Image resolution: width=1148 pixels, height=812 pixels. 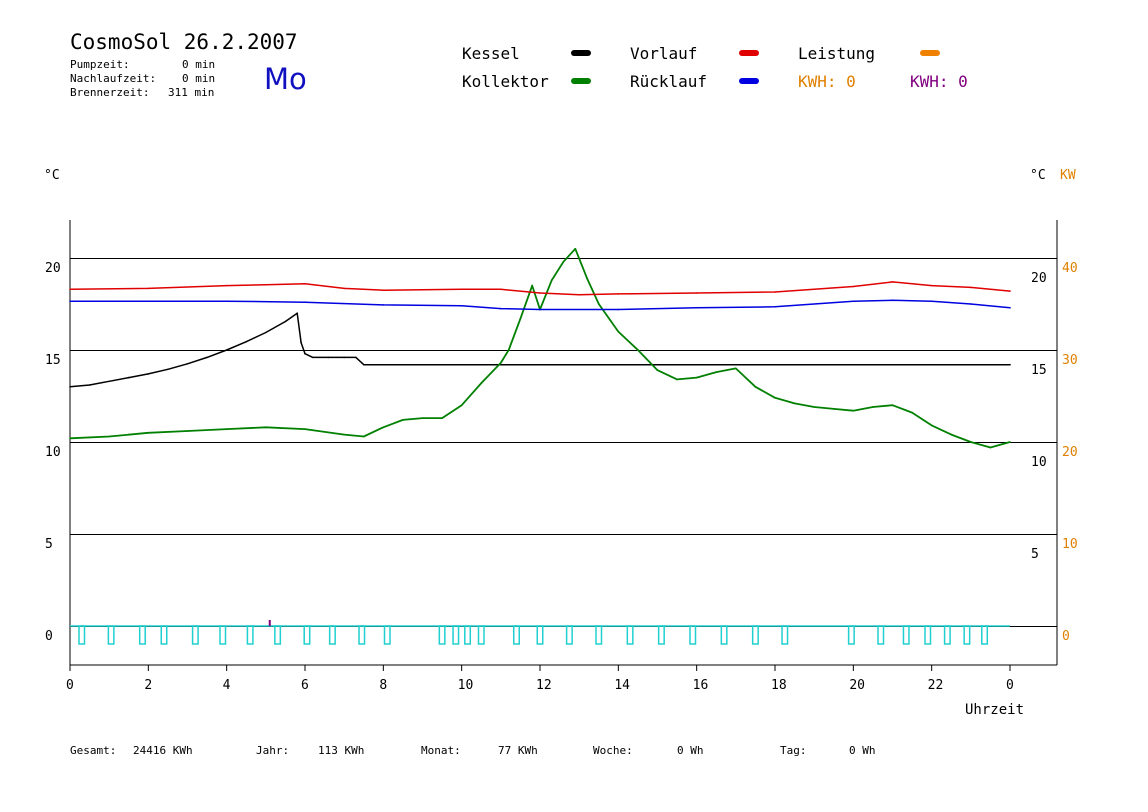 What do you see at coordinates (305, 685) in the screenshot?
I see `x-tick-label: 6` at bounding box center [305, 685].